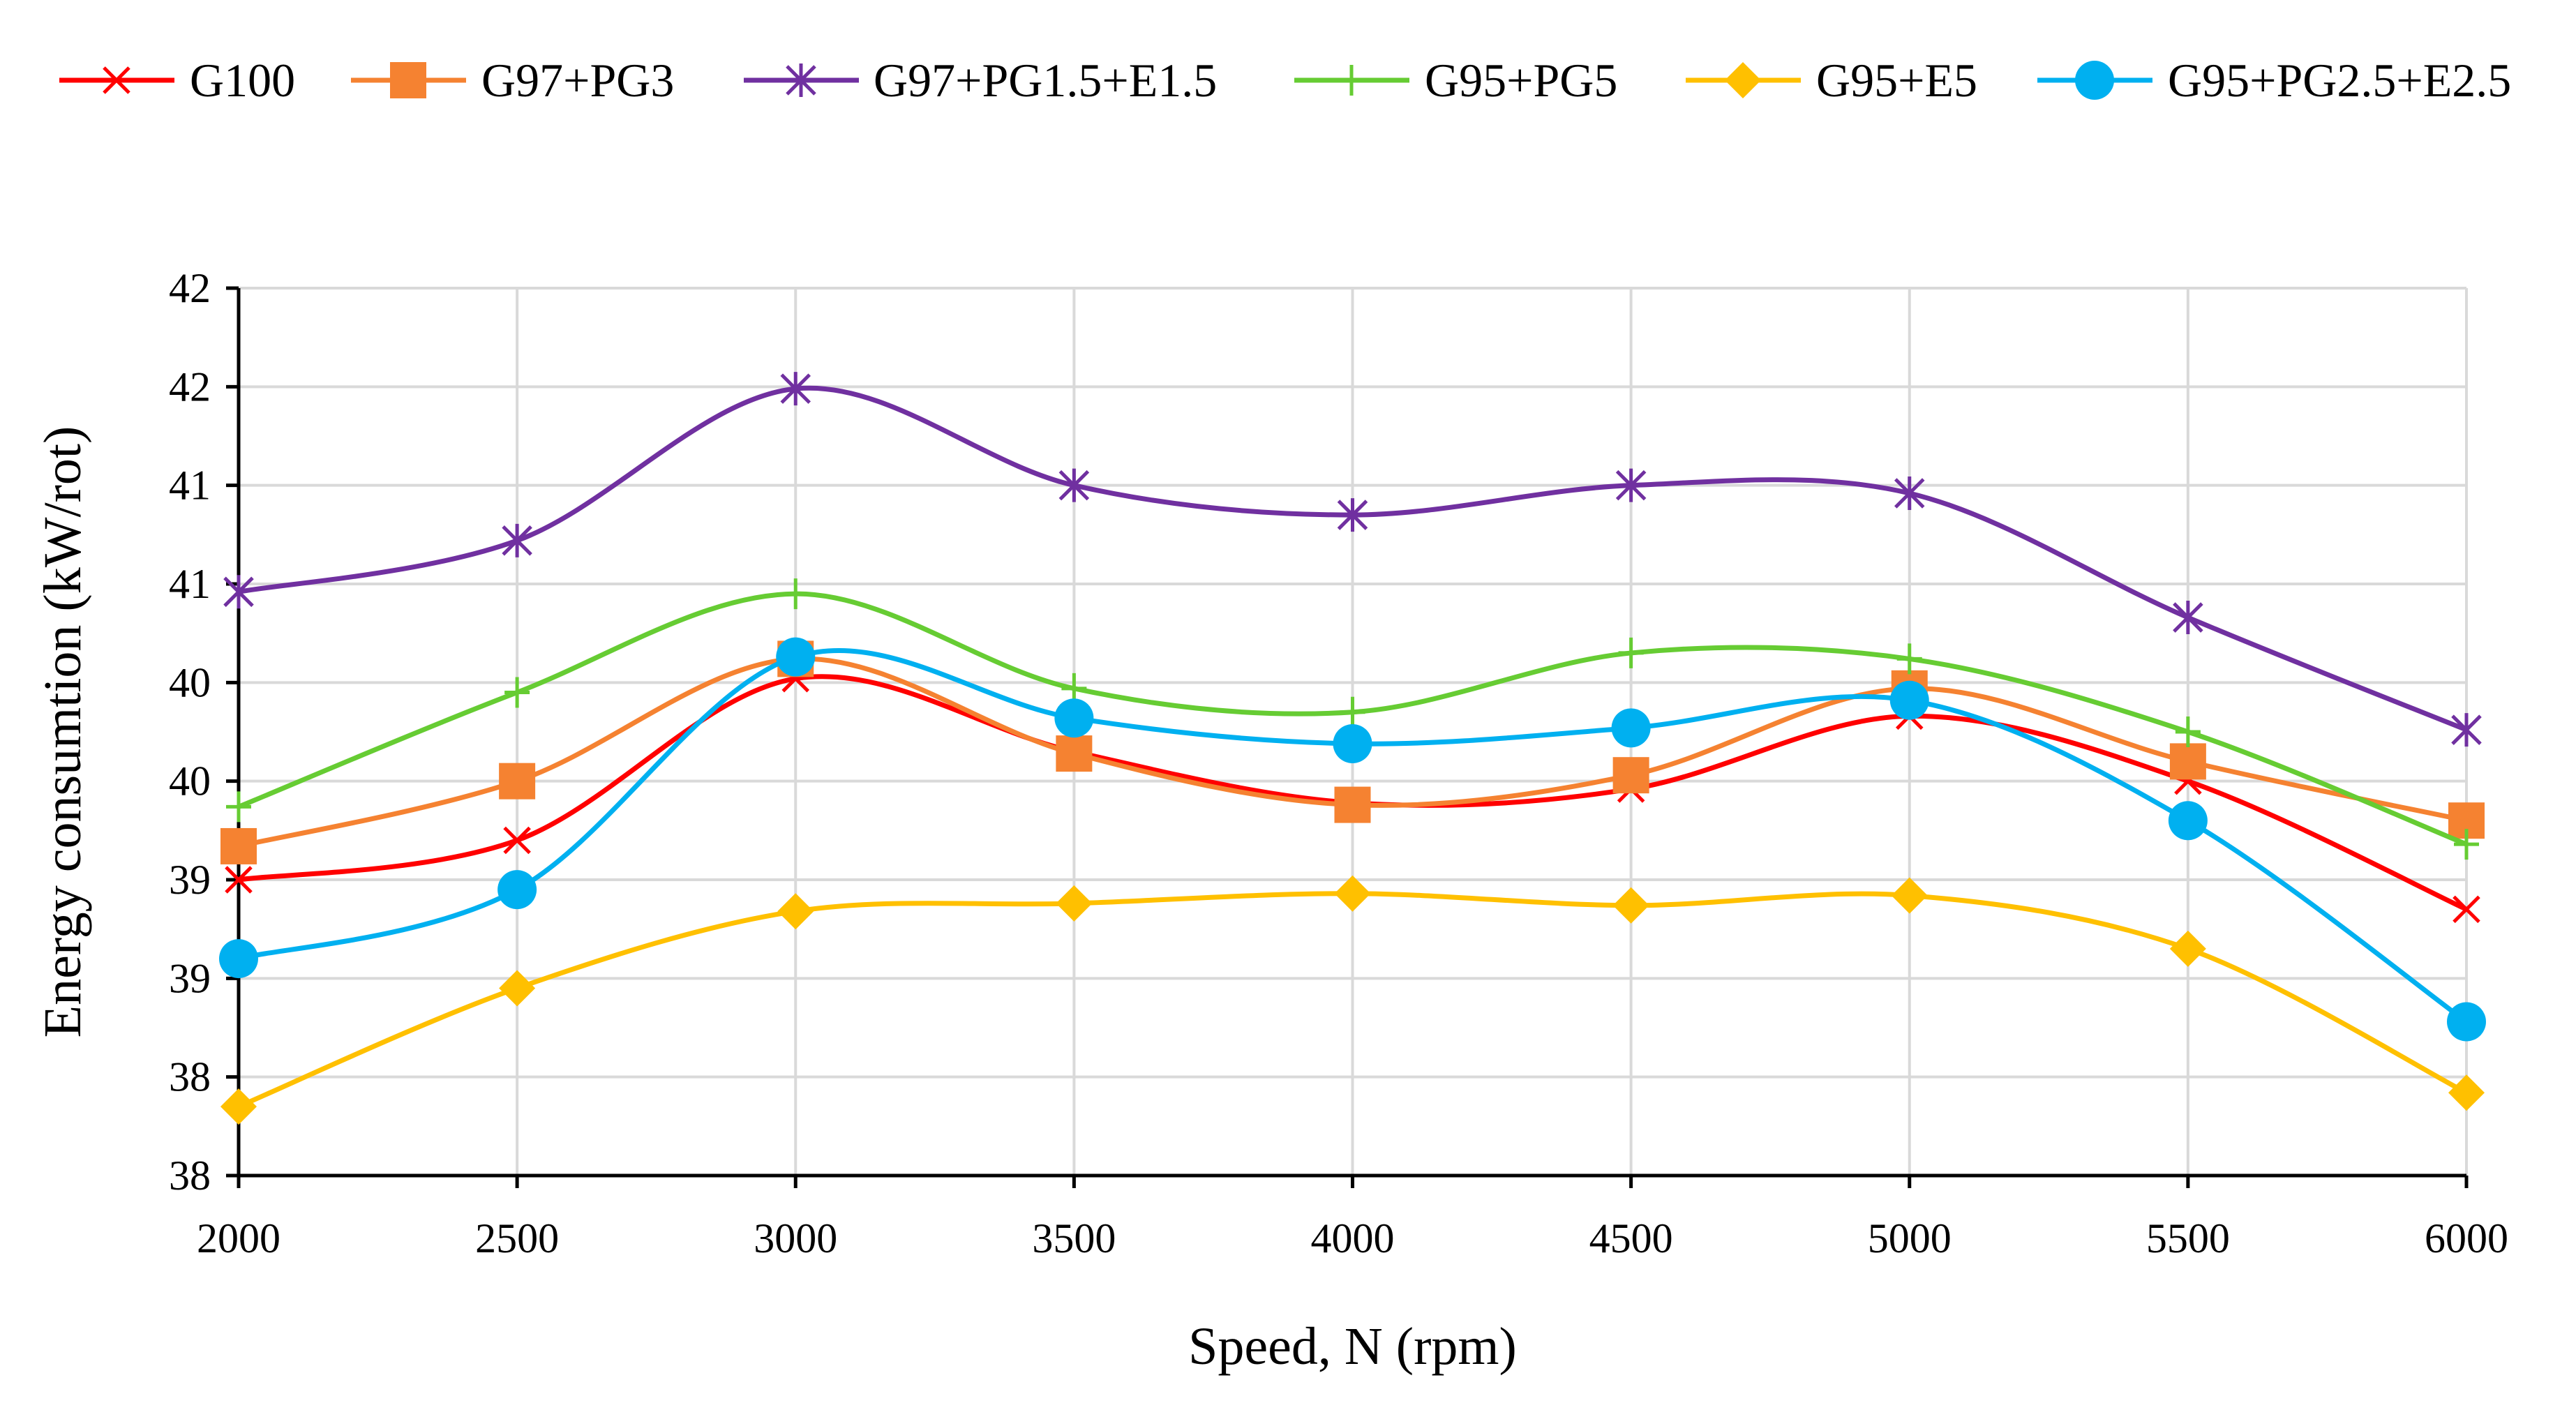  What do you see at coordinates (2466, 1238) in the screenshot?
I see `x-tick-label: 6000` at bounding box center [2466, 1238].